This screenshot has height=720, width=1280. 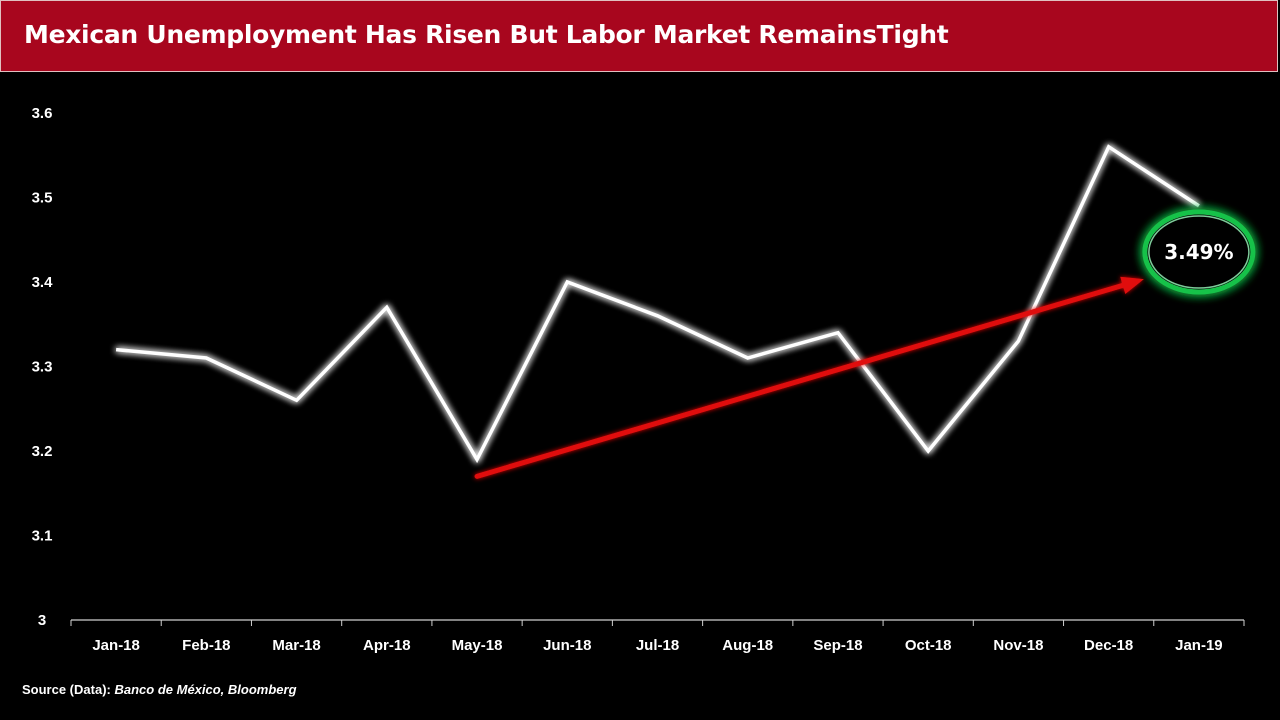 What do you see at coordinates (66, 689) in the screenshot?
I see `source-label: Source (Data):` at bounding box center [66, 689].